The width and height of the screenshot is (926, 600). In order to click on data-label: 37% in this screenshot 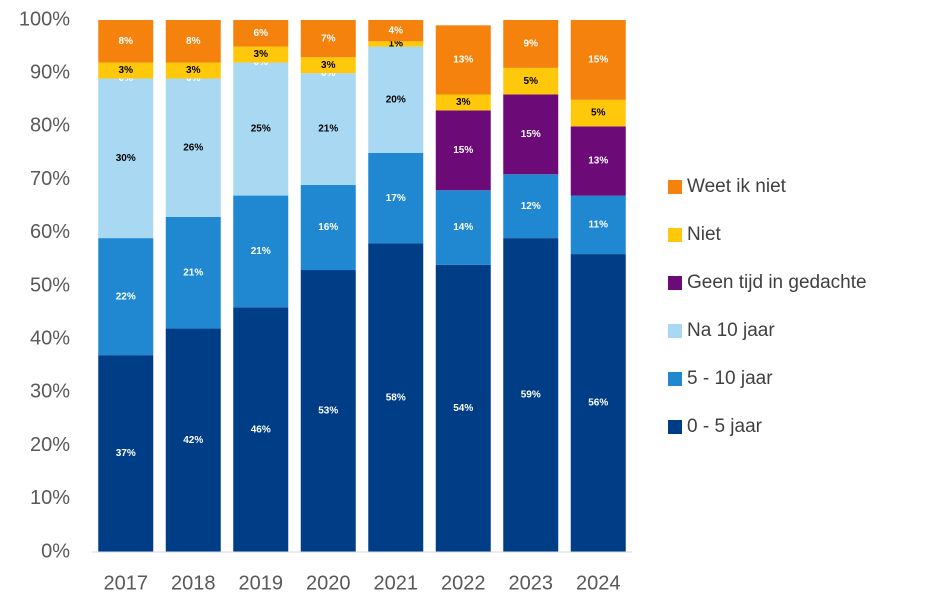, I will do `click(126, 453)`.